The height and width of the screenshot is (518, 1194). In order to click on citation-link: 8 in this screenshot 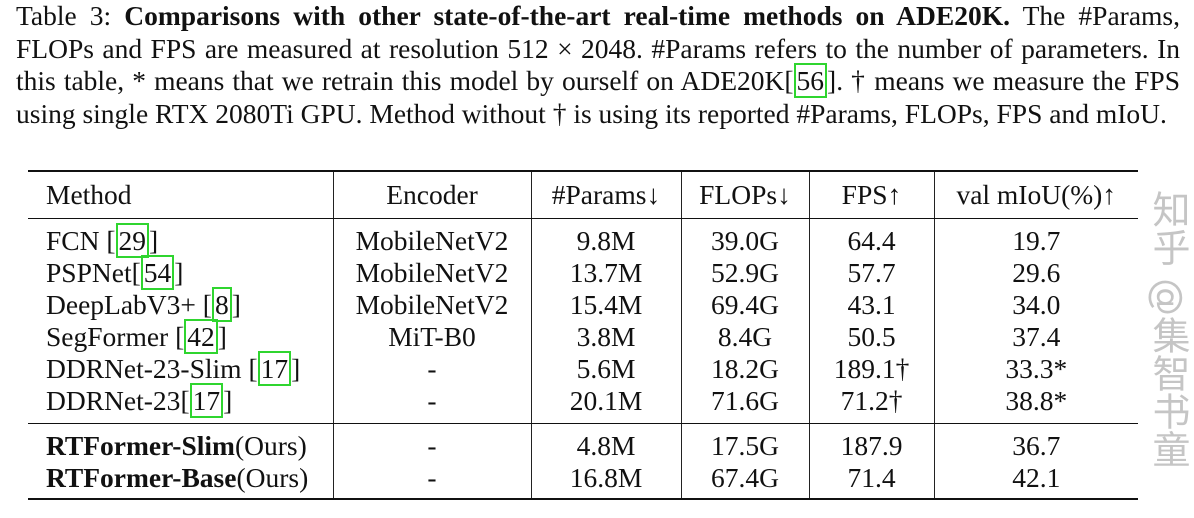, I will do `click(221, 304)`.